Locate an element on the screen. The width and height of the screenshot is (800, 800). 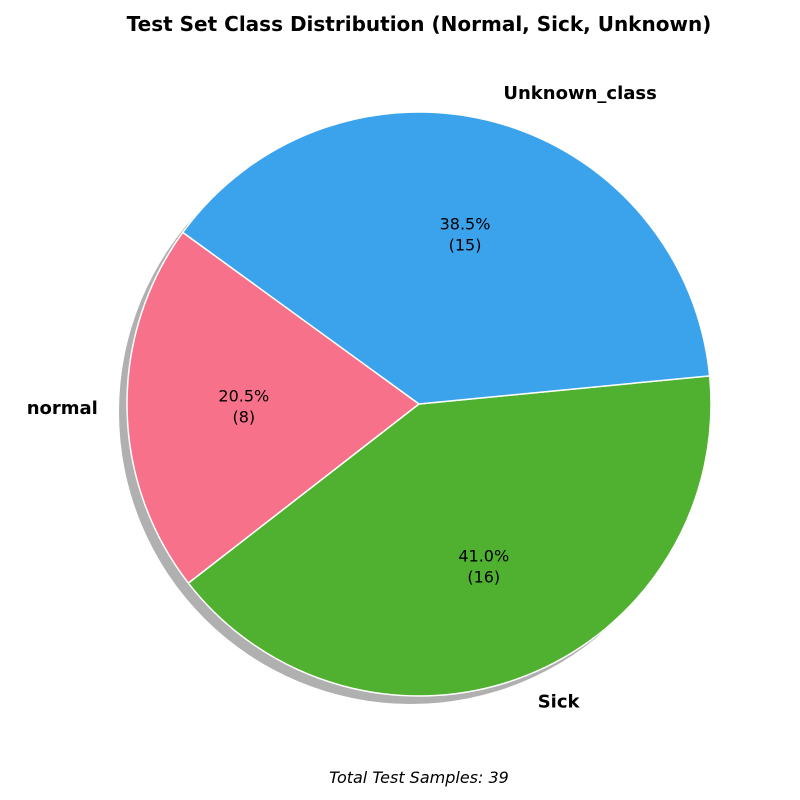
category-label-sick: Sick is located at coordinates (559, 701).